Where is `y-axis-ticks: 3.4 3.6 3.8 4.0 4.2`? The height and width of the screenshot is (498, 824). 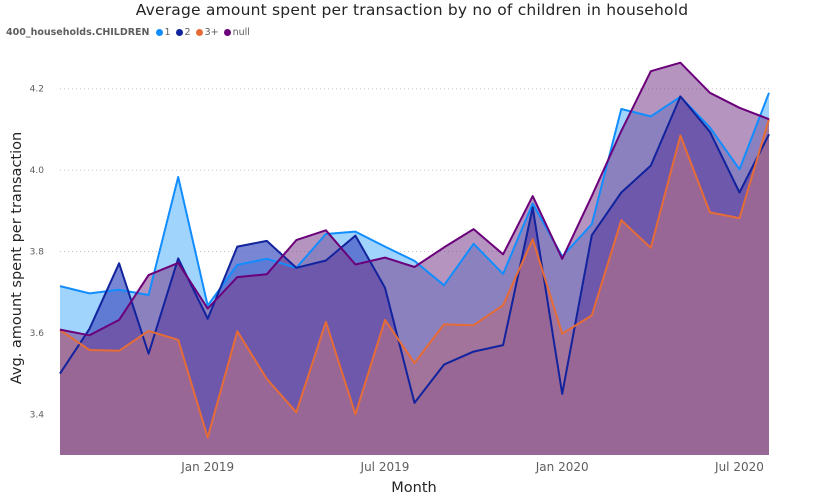
y-axis-ticks: 3.4 3.6 3.8 4.0 4.2 is located at coordinates (37, 253).